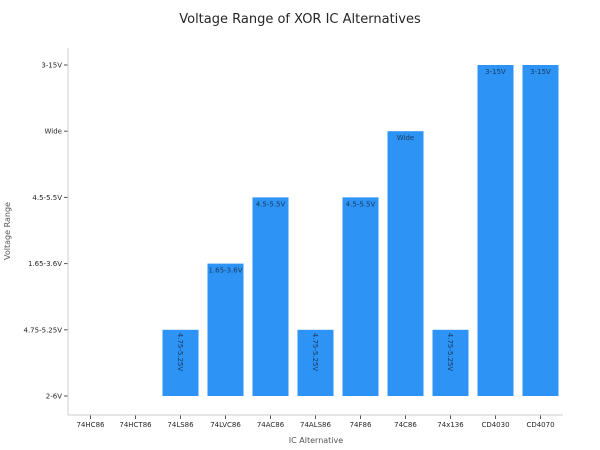 The height and width of the screenshot is (450, 600). What do you see at coordinates (316, 440) in the screenshot?
I see `x-axis-label: IC Alternative` at bounding box center [316, 440].